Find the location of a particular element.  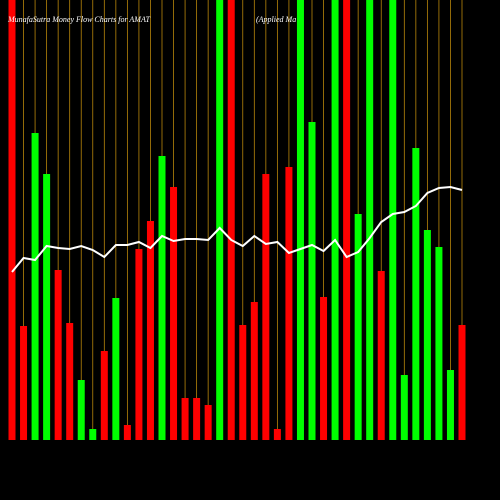

chart-title: MunafaSutra Money Flow Charts for AMAT is located at coordinates (79, 19).